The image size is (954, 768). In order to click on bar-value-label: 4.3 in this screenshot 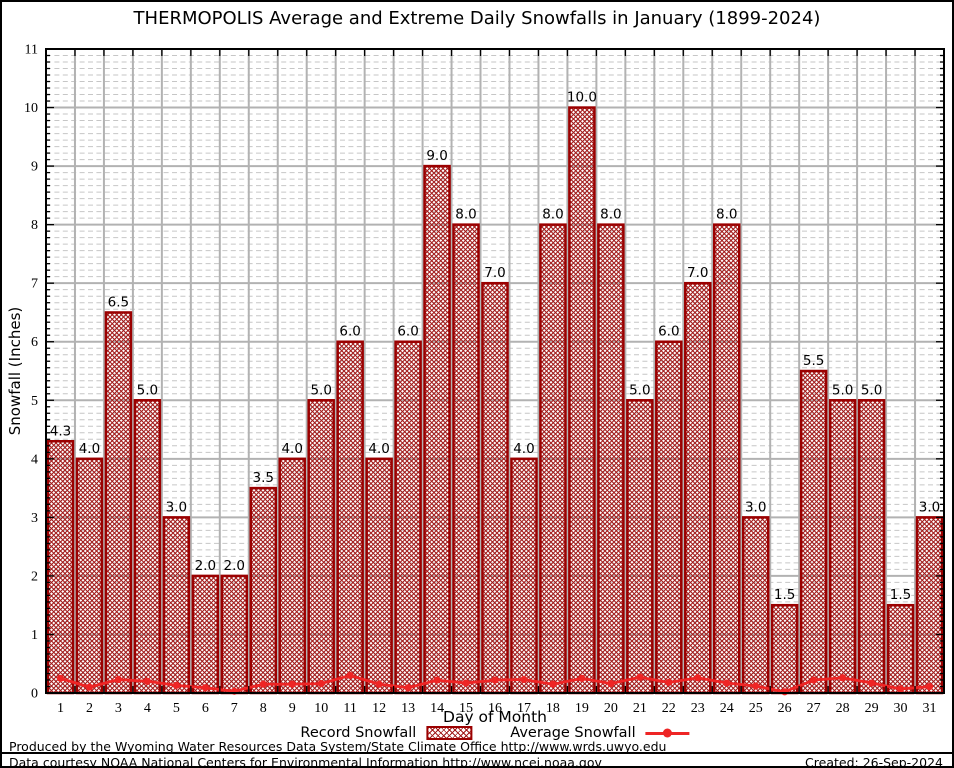, I will do `click(60, 431)`.